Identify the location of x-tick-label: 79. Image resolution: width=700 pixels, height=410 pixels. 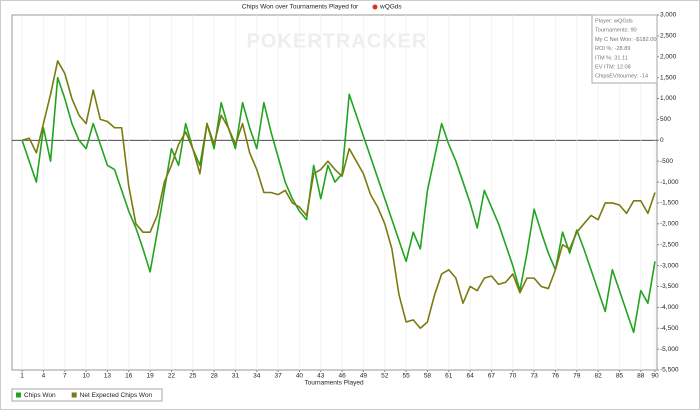
(577, 376).